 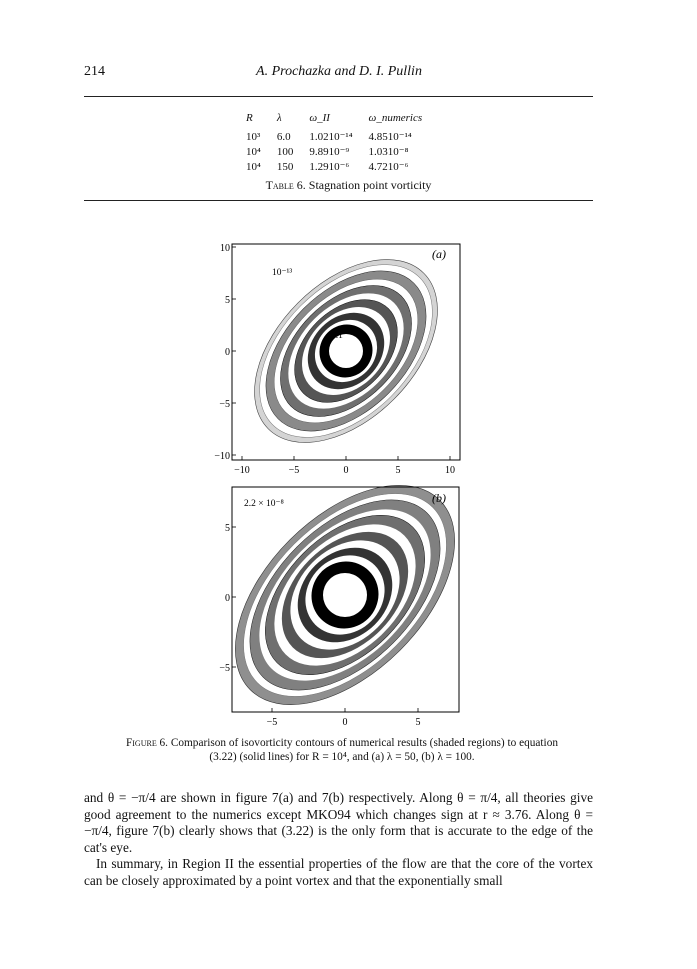 I want to click on running-head: A. Prochazka and D. I. Pullin, so click(x=339, y=71).